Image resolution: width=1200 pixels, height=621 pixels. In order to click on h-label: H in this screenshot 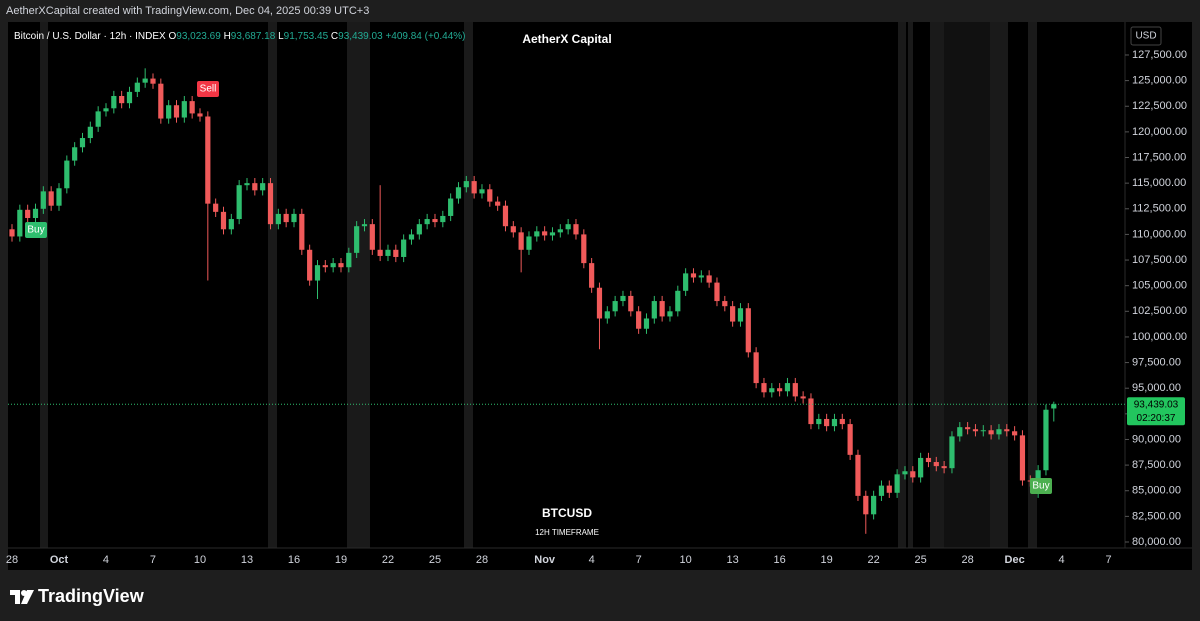, I will do `click(227, 36)`.